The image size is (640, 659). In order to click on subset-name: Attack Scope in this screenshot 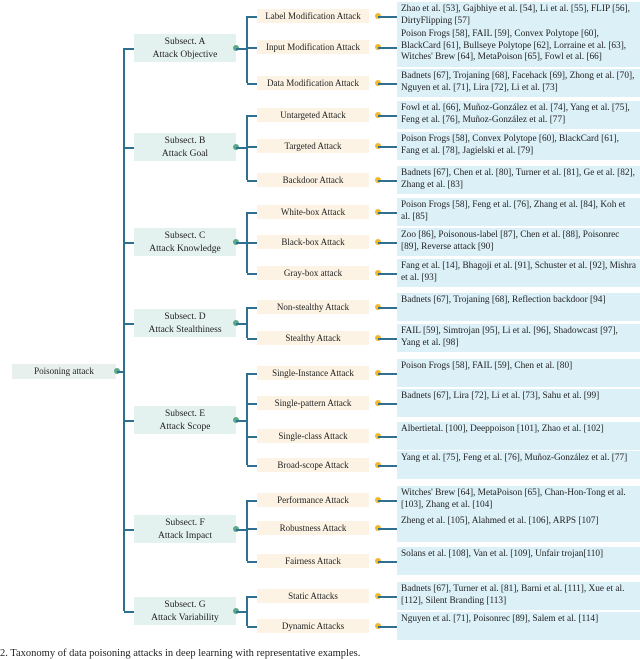, I will do `click(185, 427)`.